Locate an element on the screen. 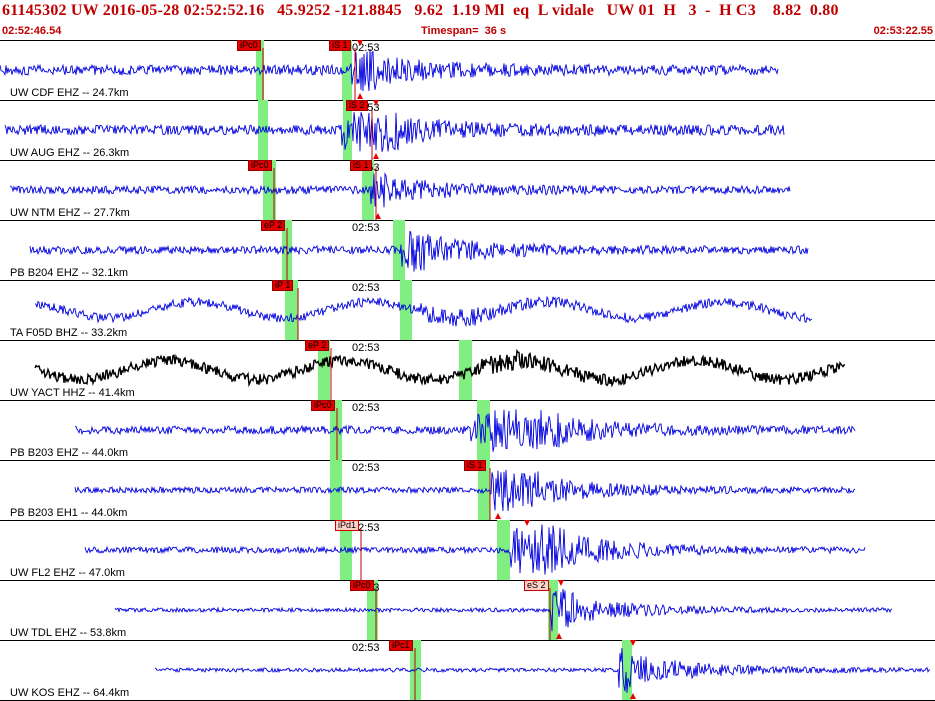 This screenshot has width=935, height=701. trace-panel: 02:53 iPc0 iS 1 UW CDF EHZ -- 24.7km is located at coordinates (467, 70).